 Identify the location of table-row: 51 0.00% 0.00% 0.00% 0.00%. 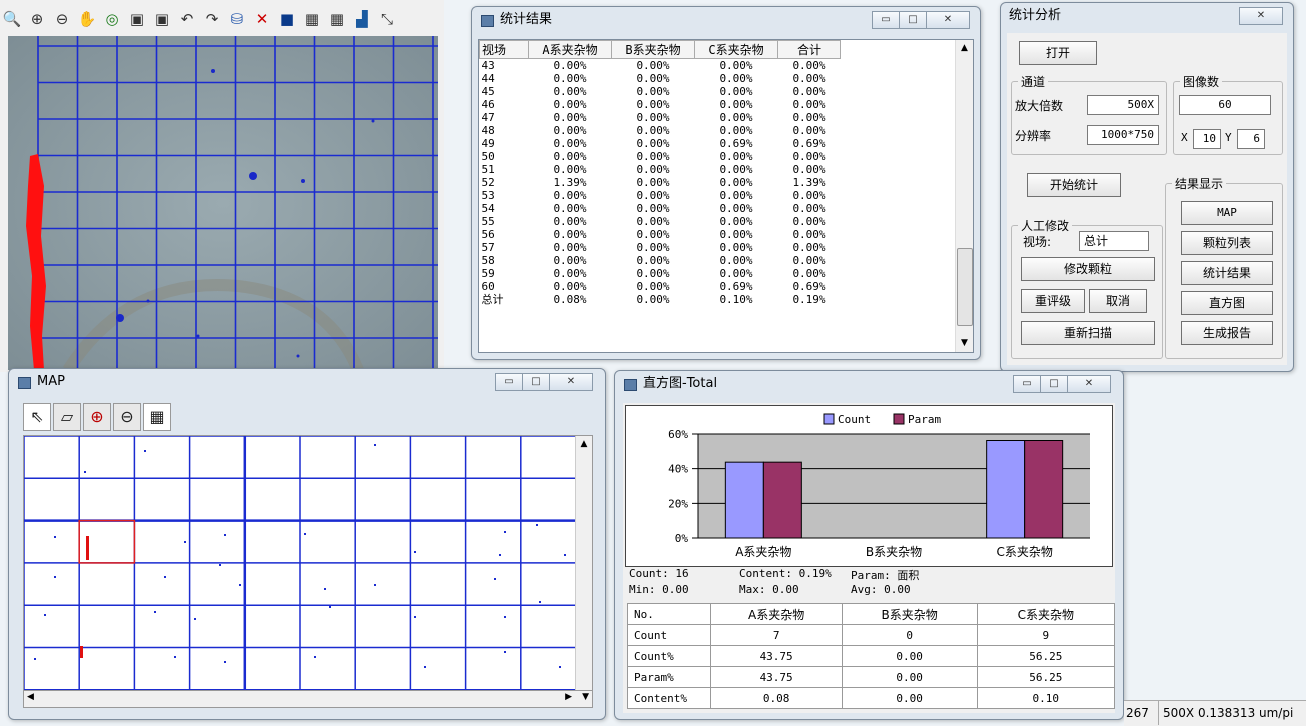
(660, 169).